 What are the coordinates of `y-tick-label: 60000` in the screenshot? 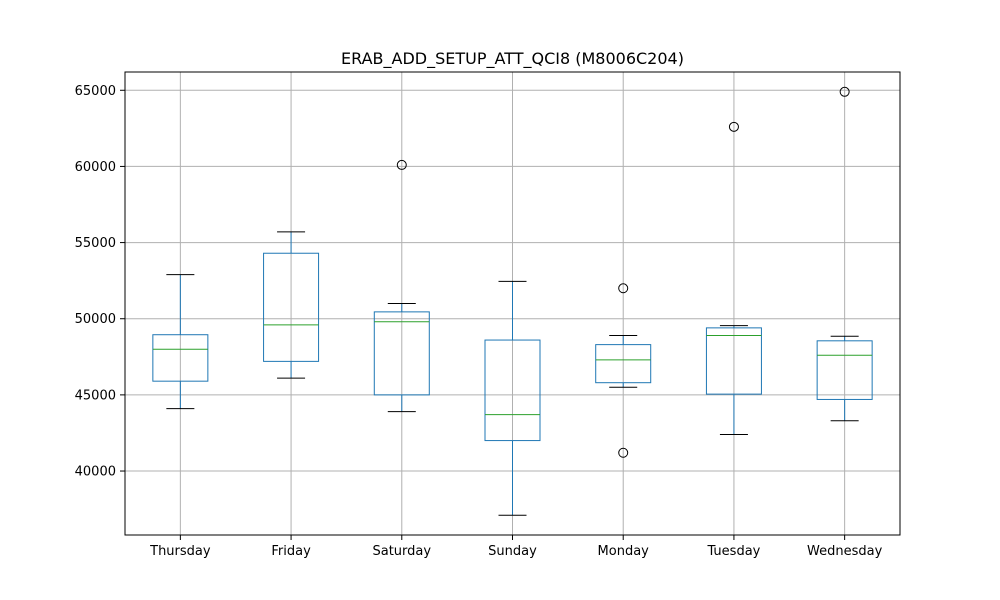 It's located at (95, 167).